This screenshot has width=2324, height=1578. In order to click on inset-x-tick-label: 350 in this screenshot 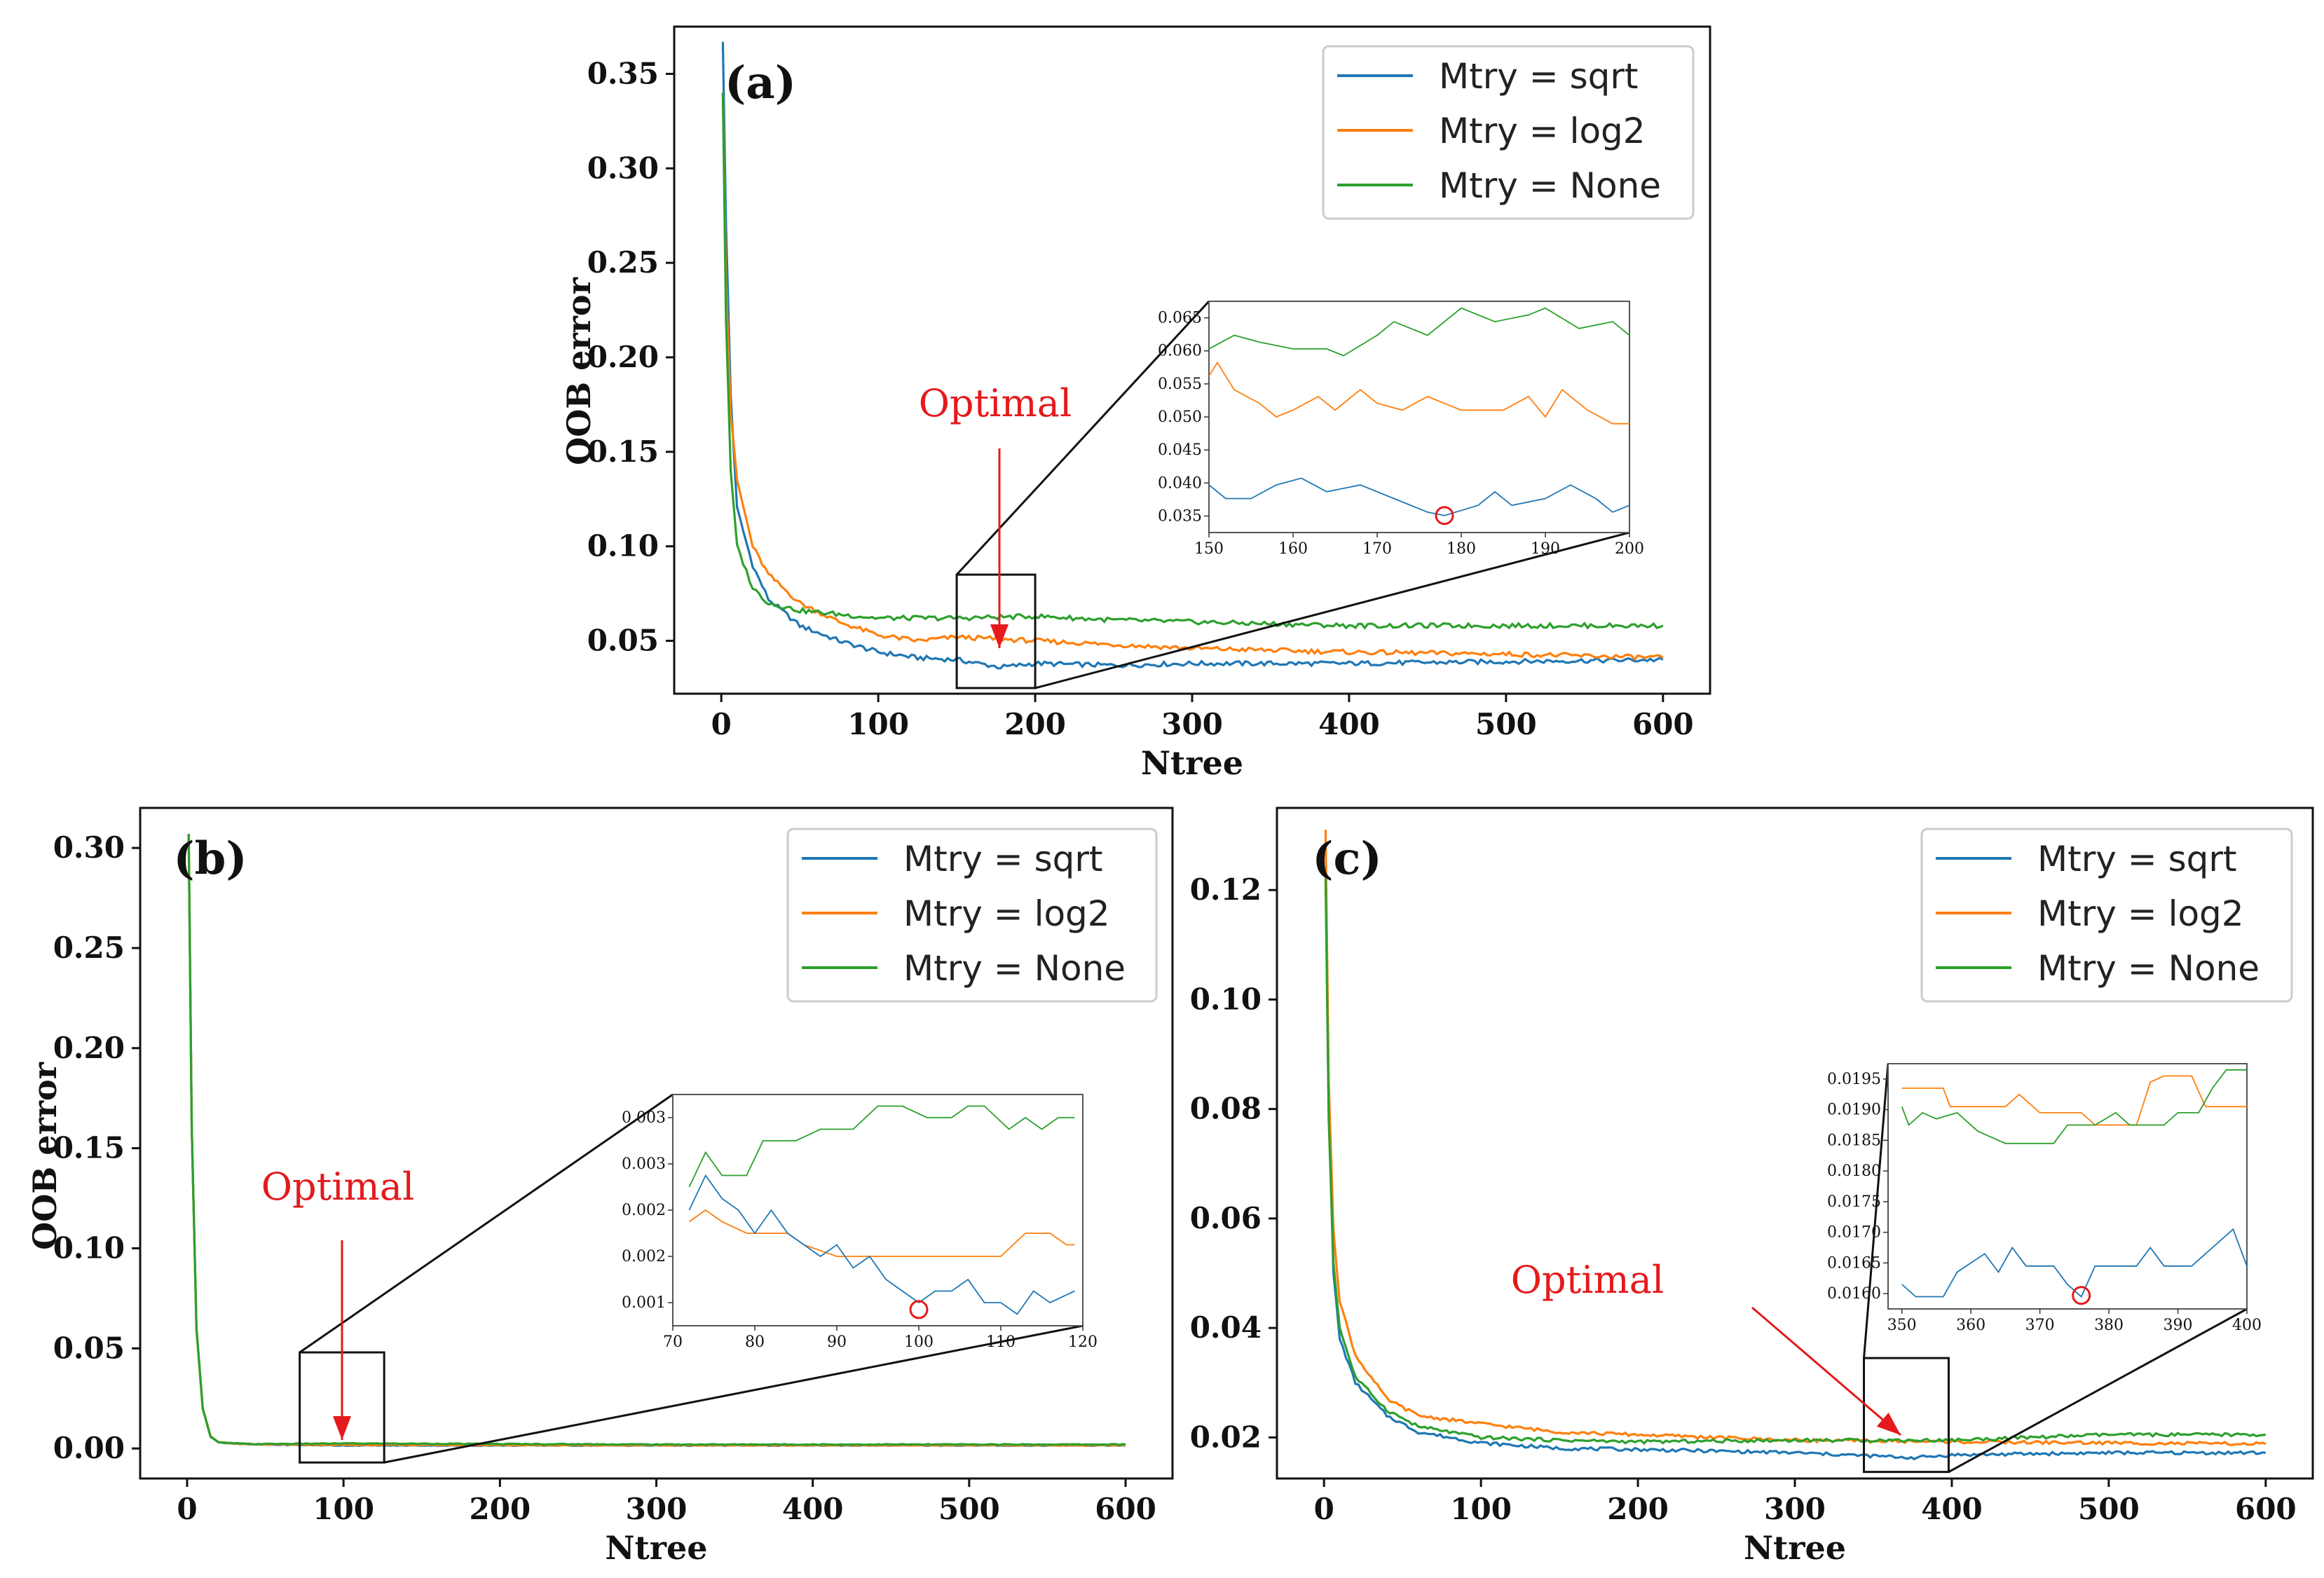, I will do `click(1902, 1325)`.